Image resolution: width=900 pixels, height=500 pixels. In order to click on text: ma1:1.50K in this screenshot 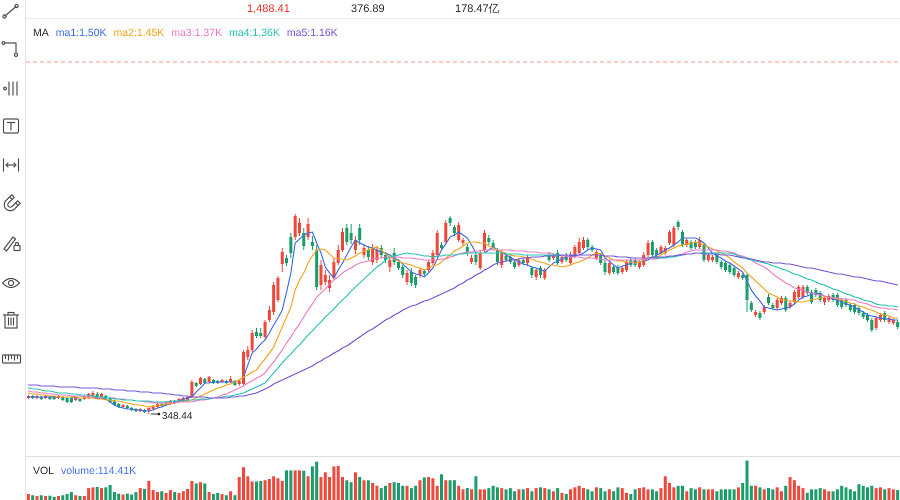, I will do `click(81, 33)`.